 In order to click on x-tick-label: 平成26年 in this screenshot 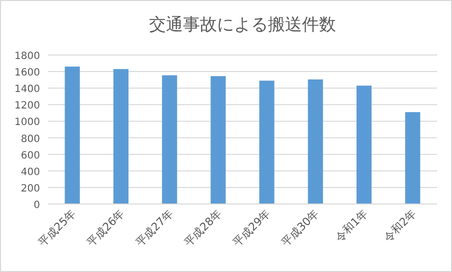, I will do `click(106, 228)`.